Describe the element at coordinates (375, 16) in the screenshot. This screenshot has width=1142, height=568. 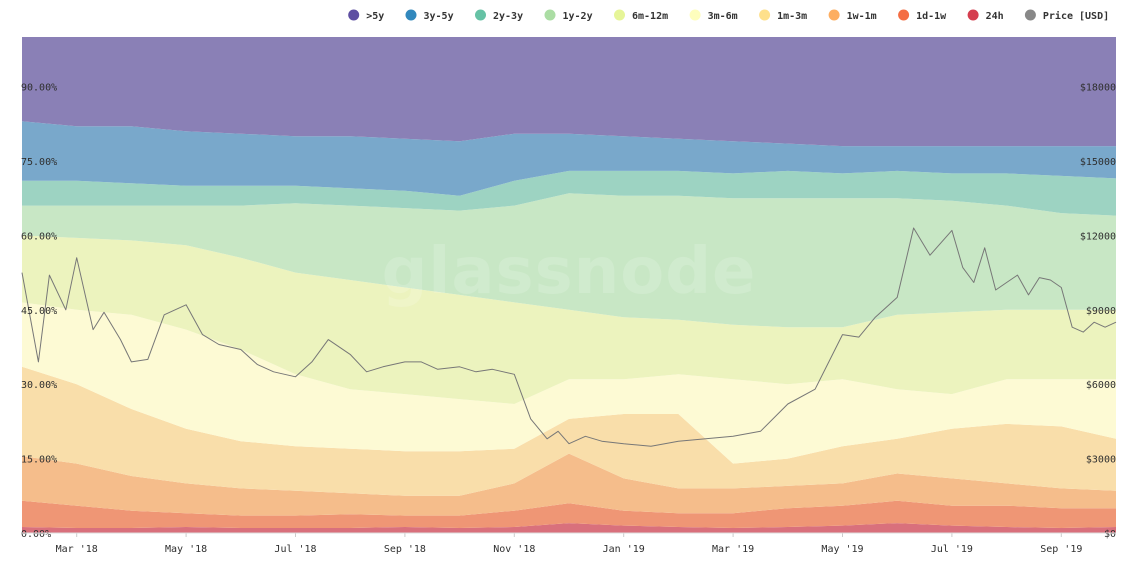
I see `legend-label: >5y` at that location.